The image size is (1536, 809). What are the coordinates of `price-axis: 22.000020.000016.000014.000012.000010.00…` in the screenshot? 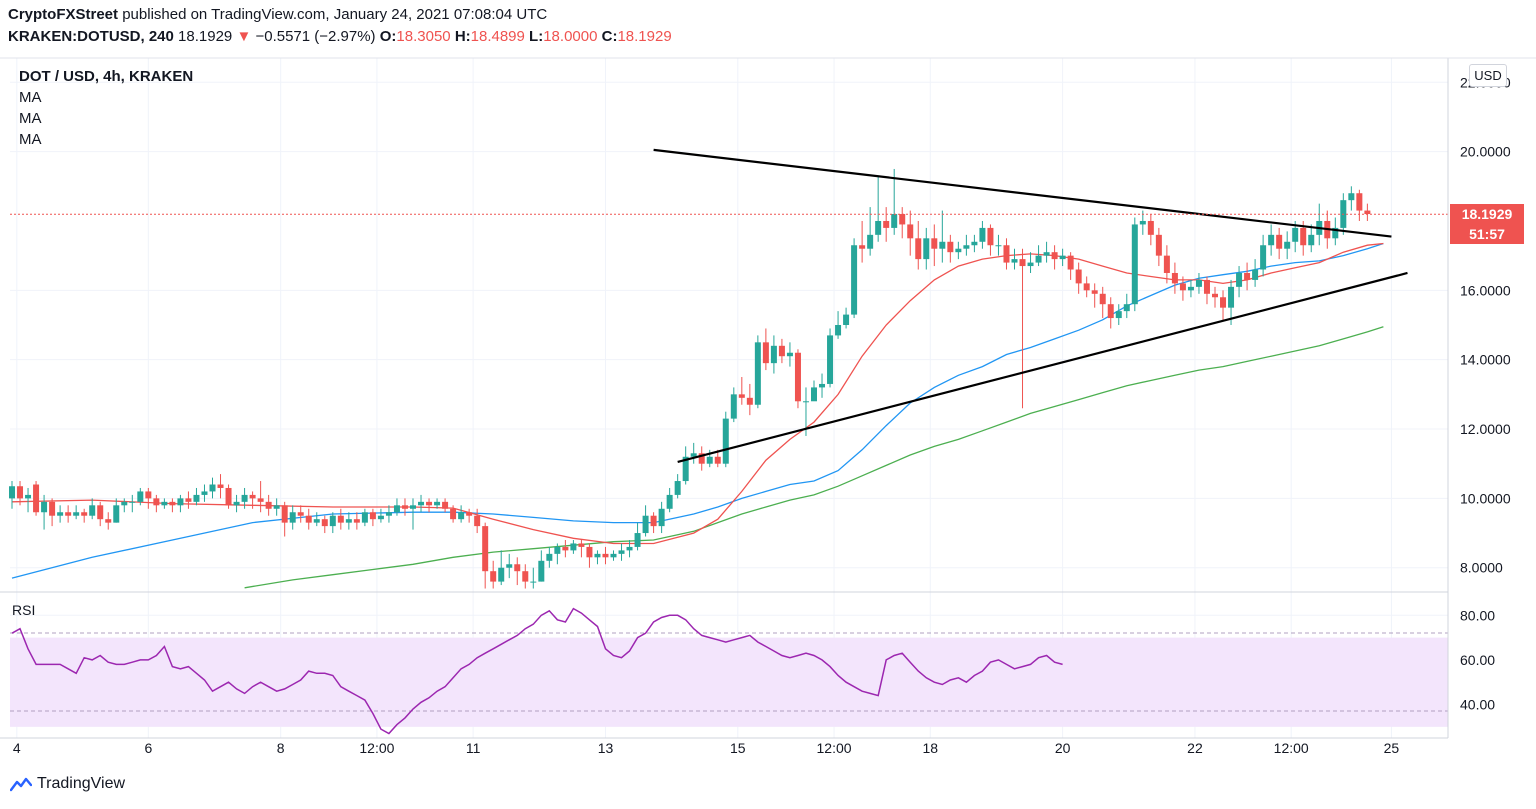 It's located at (1485, 324).